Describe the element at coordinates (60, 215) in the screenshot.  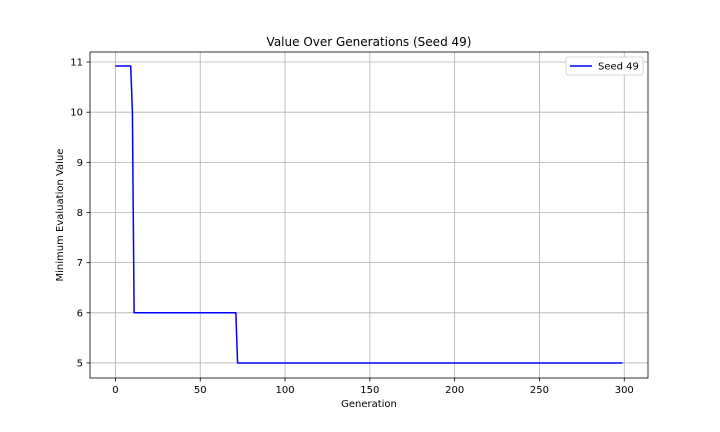
I see `y-axis-label: Minimum Evaluation Value` at that location.